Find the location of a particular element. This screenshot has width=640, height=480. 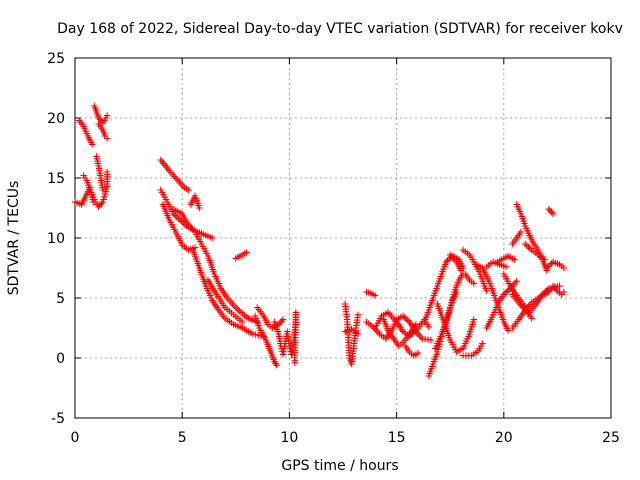

y-tick-label: 10 is located at coordinates (56, 239).